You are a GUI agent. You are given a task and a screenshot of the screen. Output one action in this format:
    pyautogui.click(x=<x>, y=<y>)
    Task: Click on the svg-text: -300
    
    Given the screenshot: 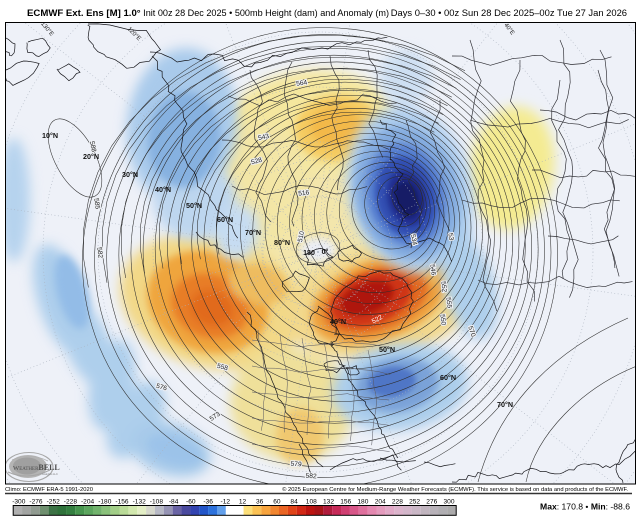 What is the action you would take?
    pyautogui.click(x=19, y=502)
    